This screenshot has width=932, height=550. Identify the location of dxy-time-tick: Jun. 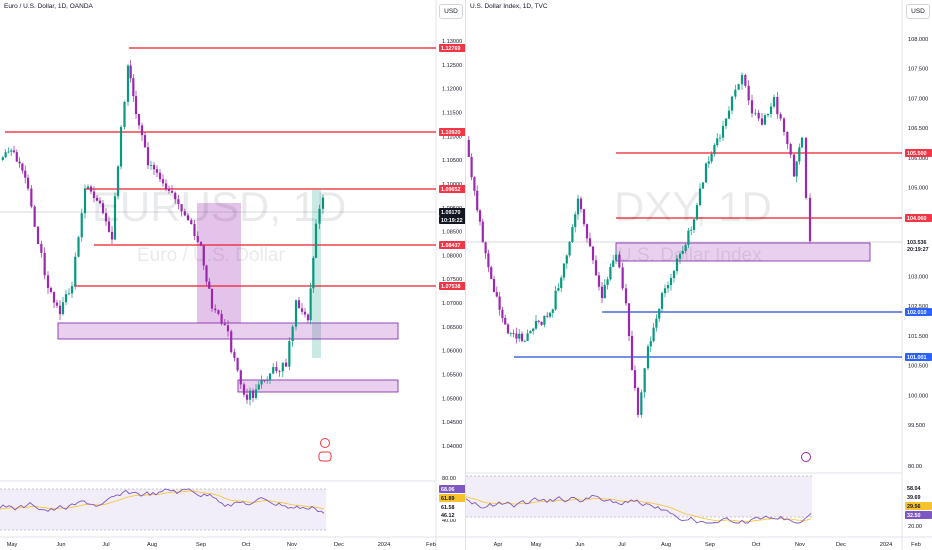
(579, 545).